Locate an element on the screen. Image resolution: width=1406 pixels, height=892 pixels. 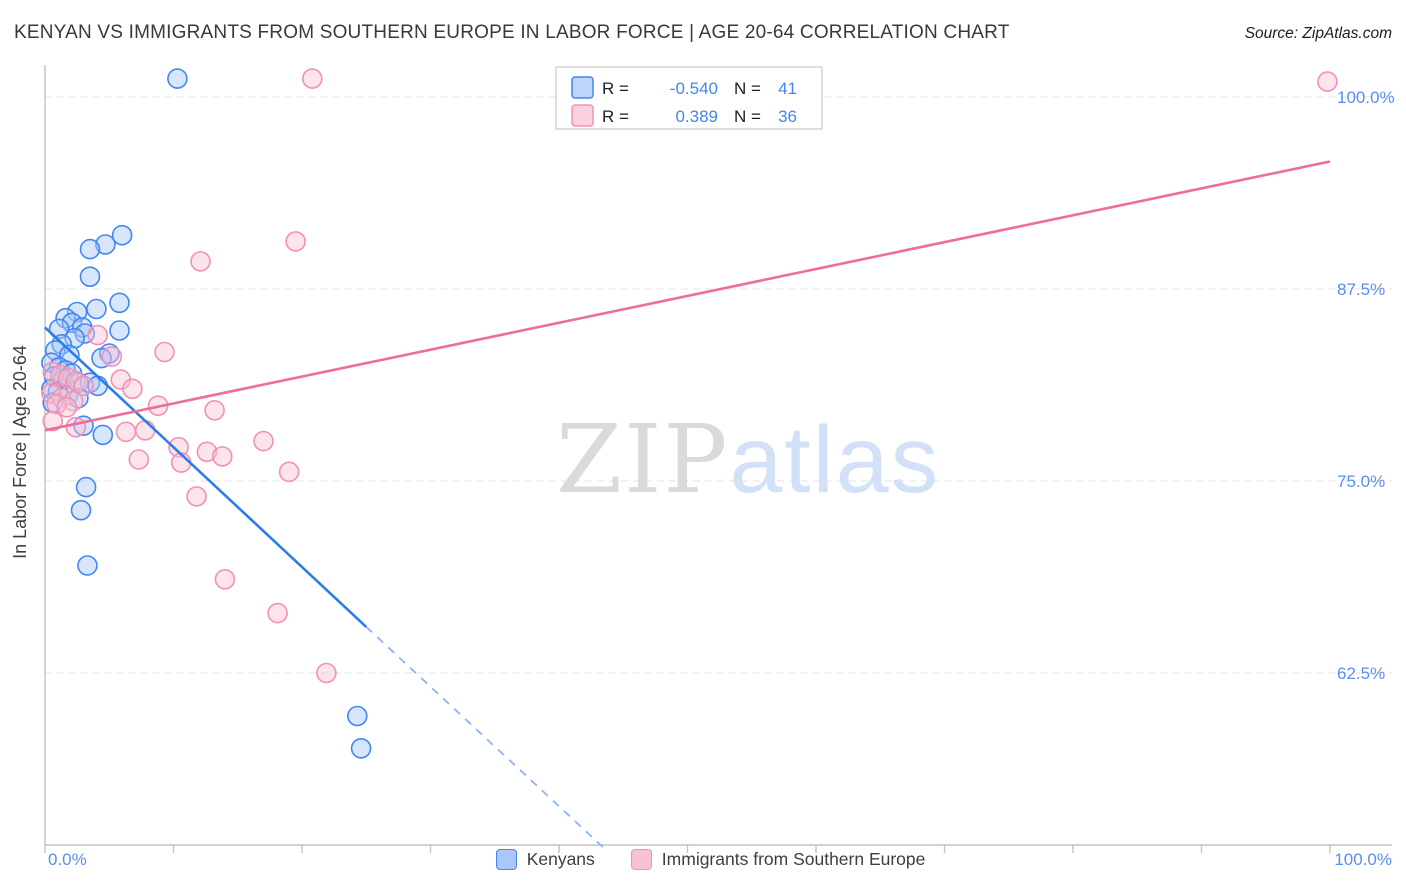
trend-line is located at coordinates (206, 477).